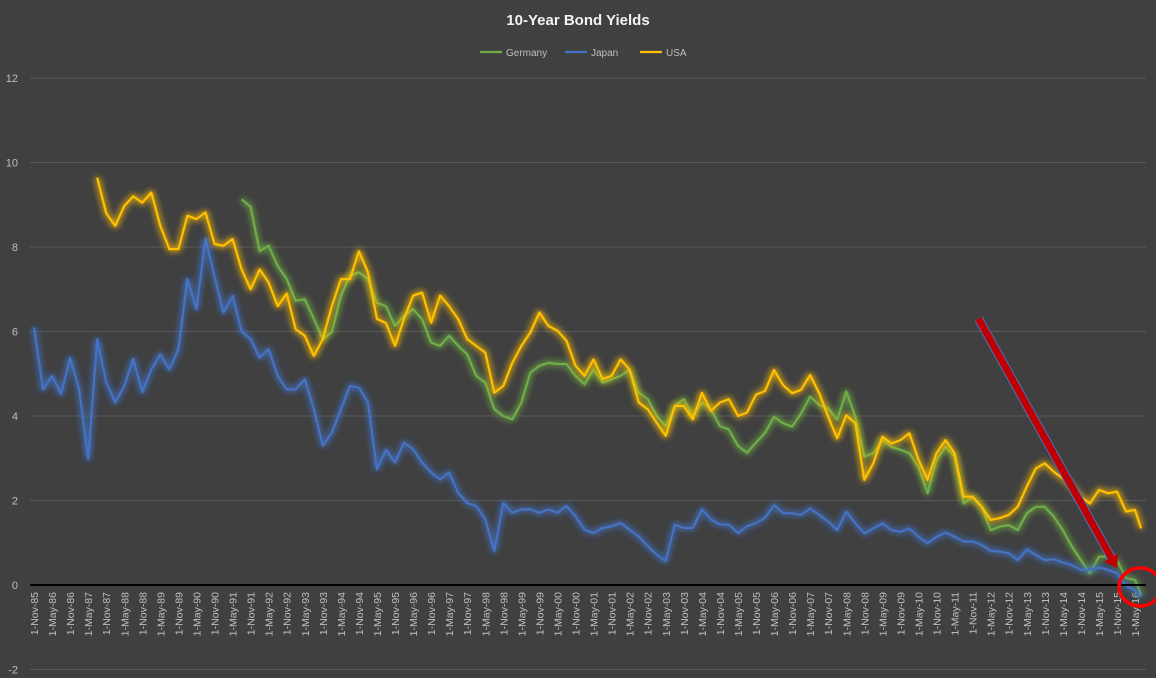 The width and height of the screenshot is (1156, 678). Describe the element at coordinates (631, 614) in the screenshot. I see `x-tick-label: 1-May-02` at that location.